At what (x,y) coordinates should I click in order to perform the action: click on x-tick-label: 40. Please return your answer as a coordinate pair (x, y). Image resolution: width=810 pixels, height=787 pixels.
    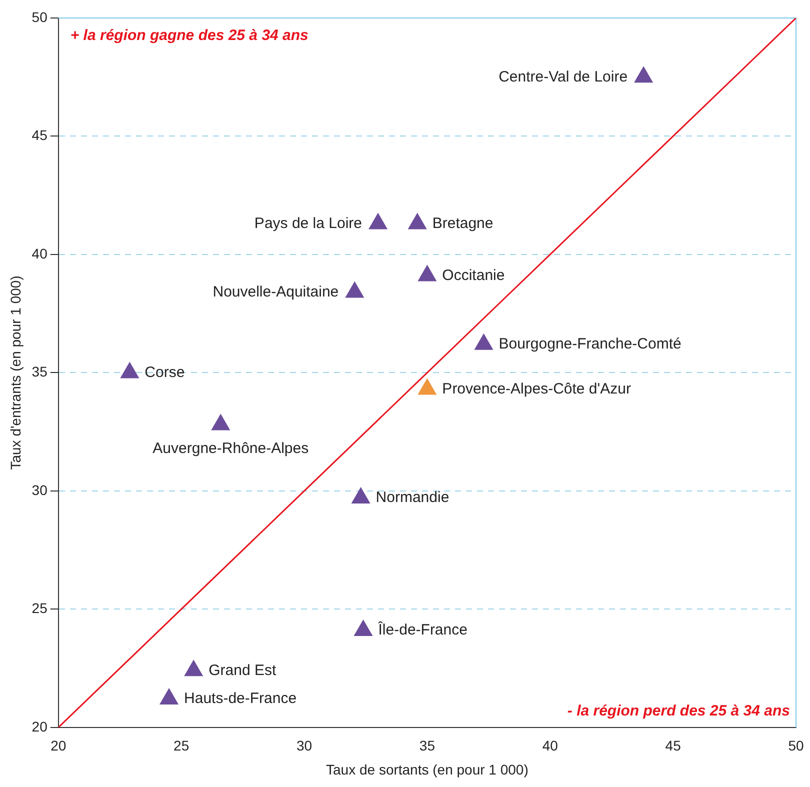
    Looking at the image, I should click on (550, 746).